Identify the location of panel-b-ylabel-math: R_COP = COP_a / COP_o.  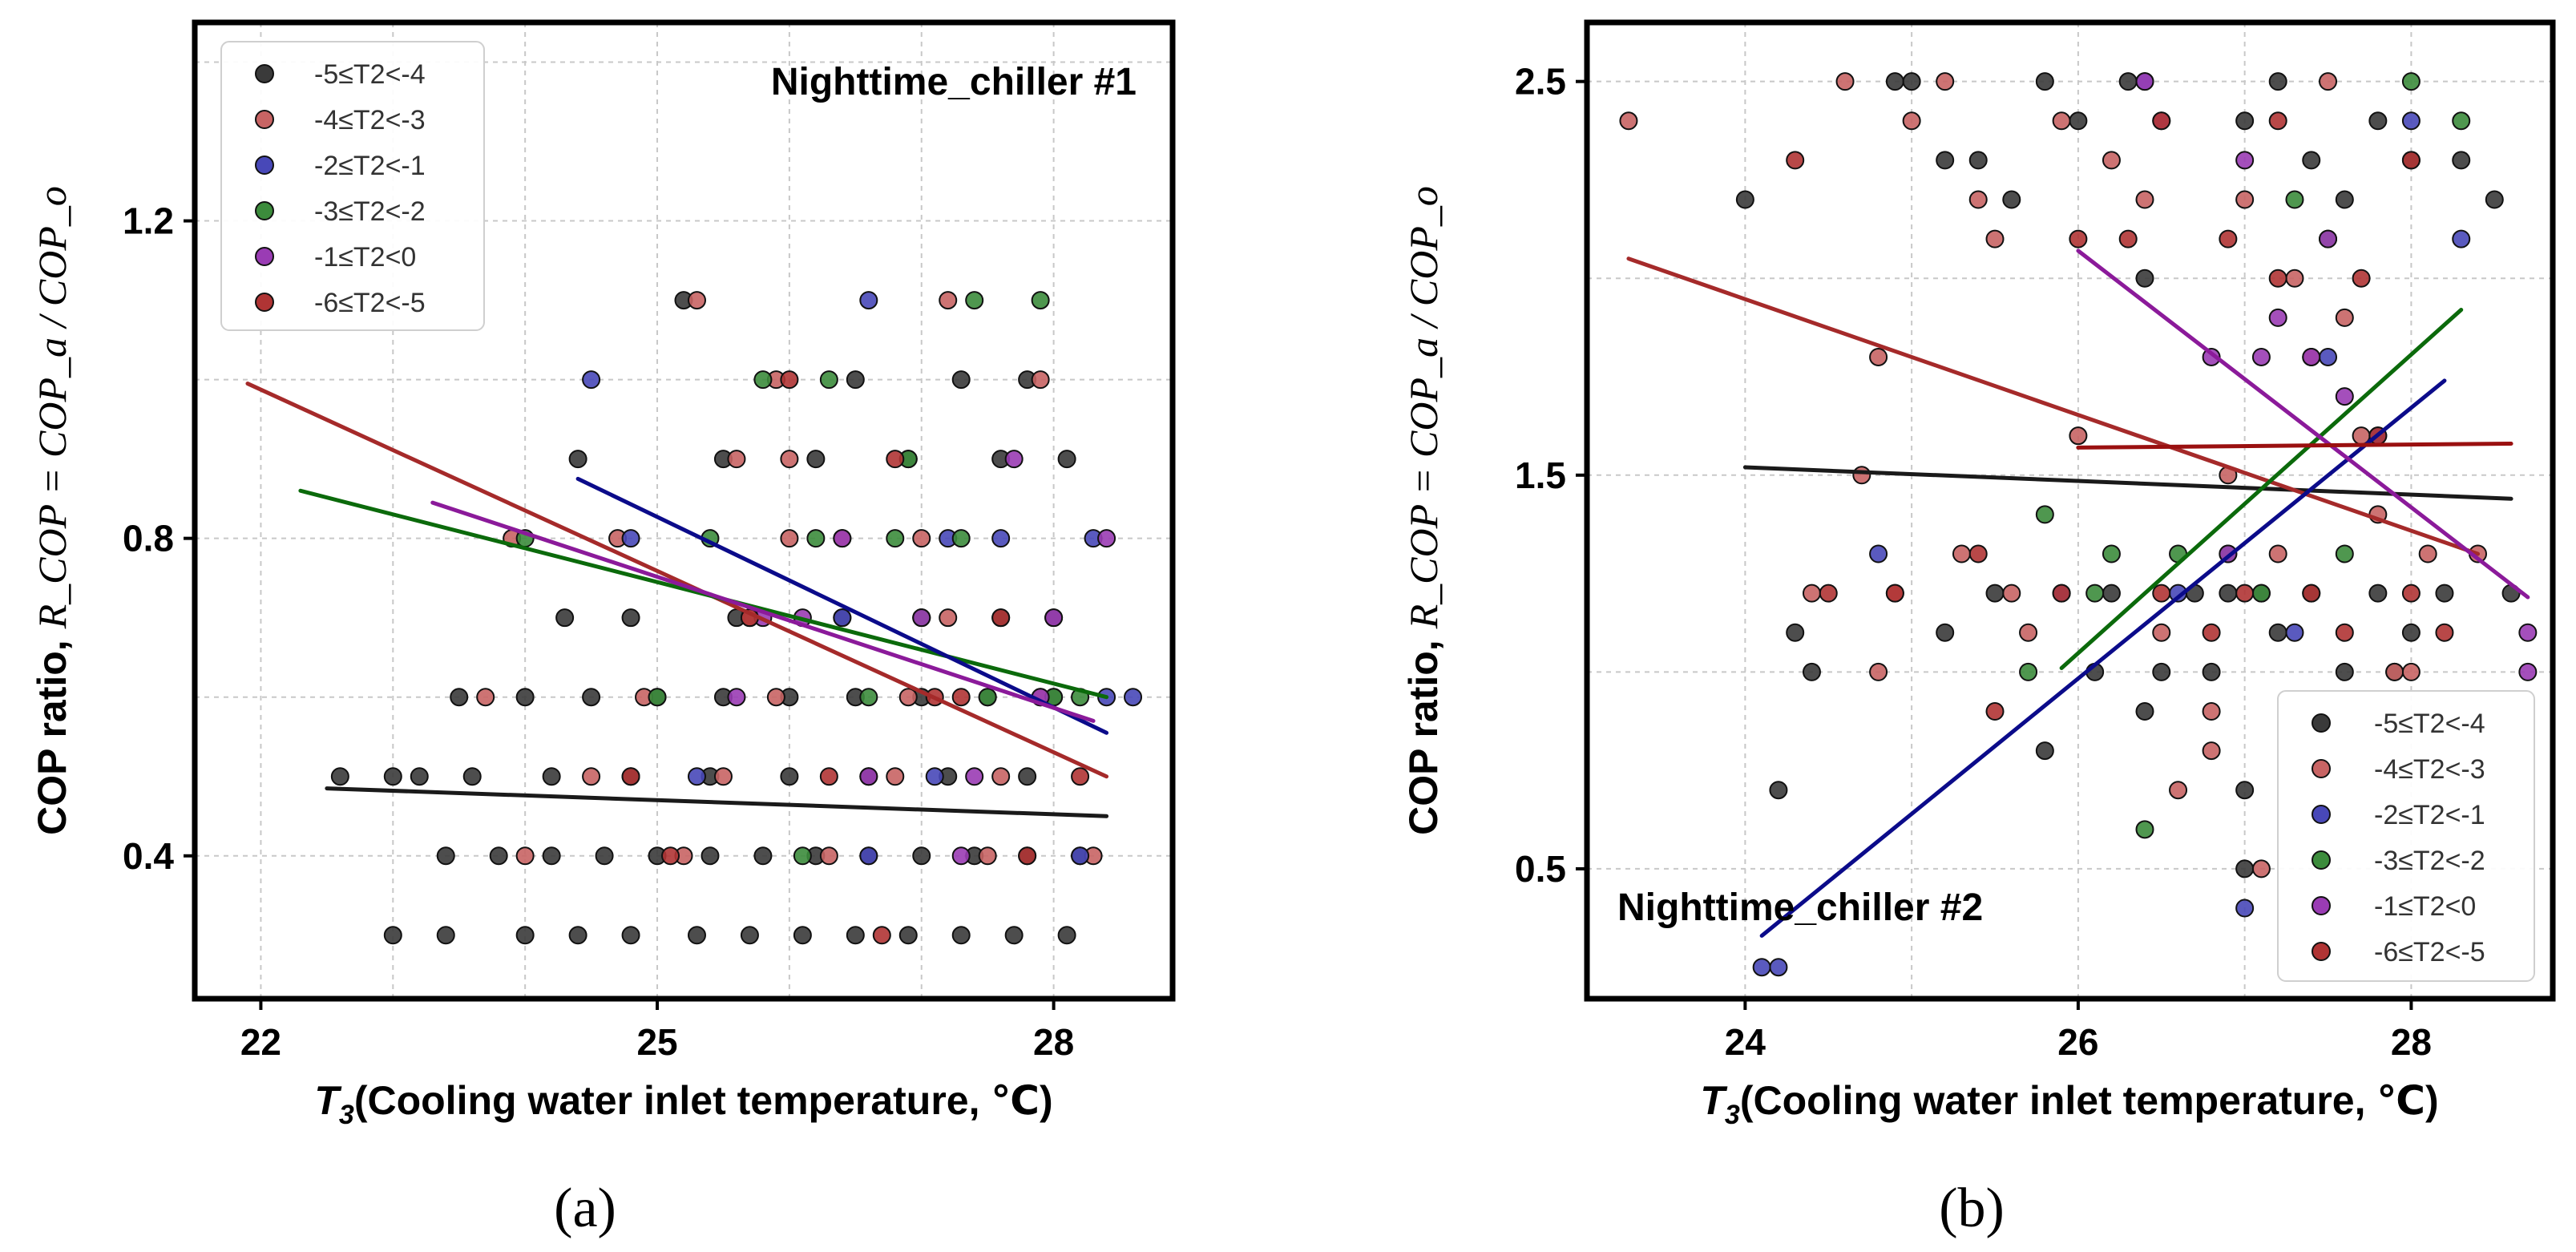
(1424, 407).